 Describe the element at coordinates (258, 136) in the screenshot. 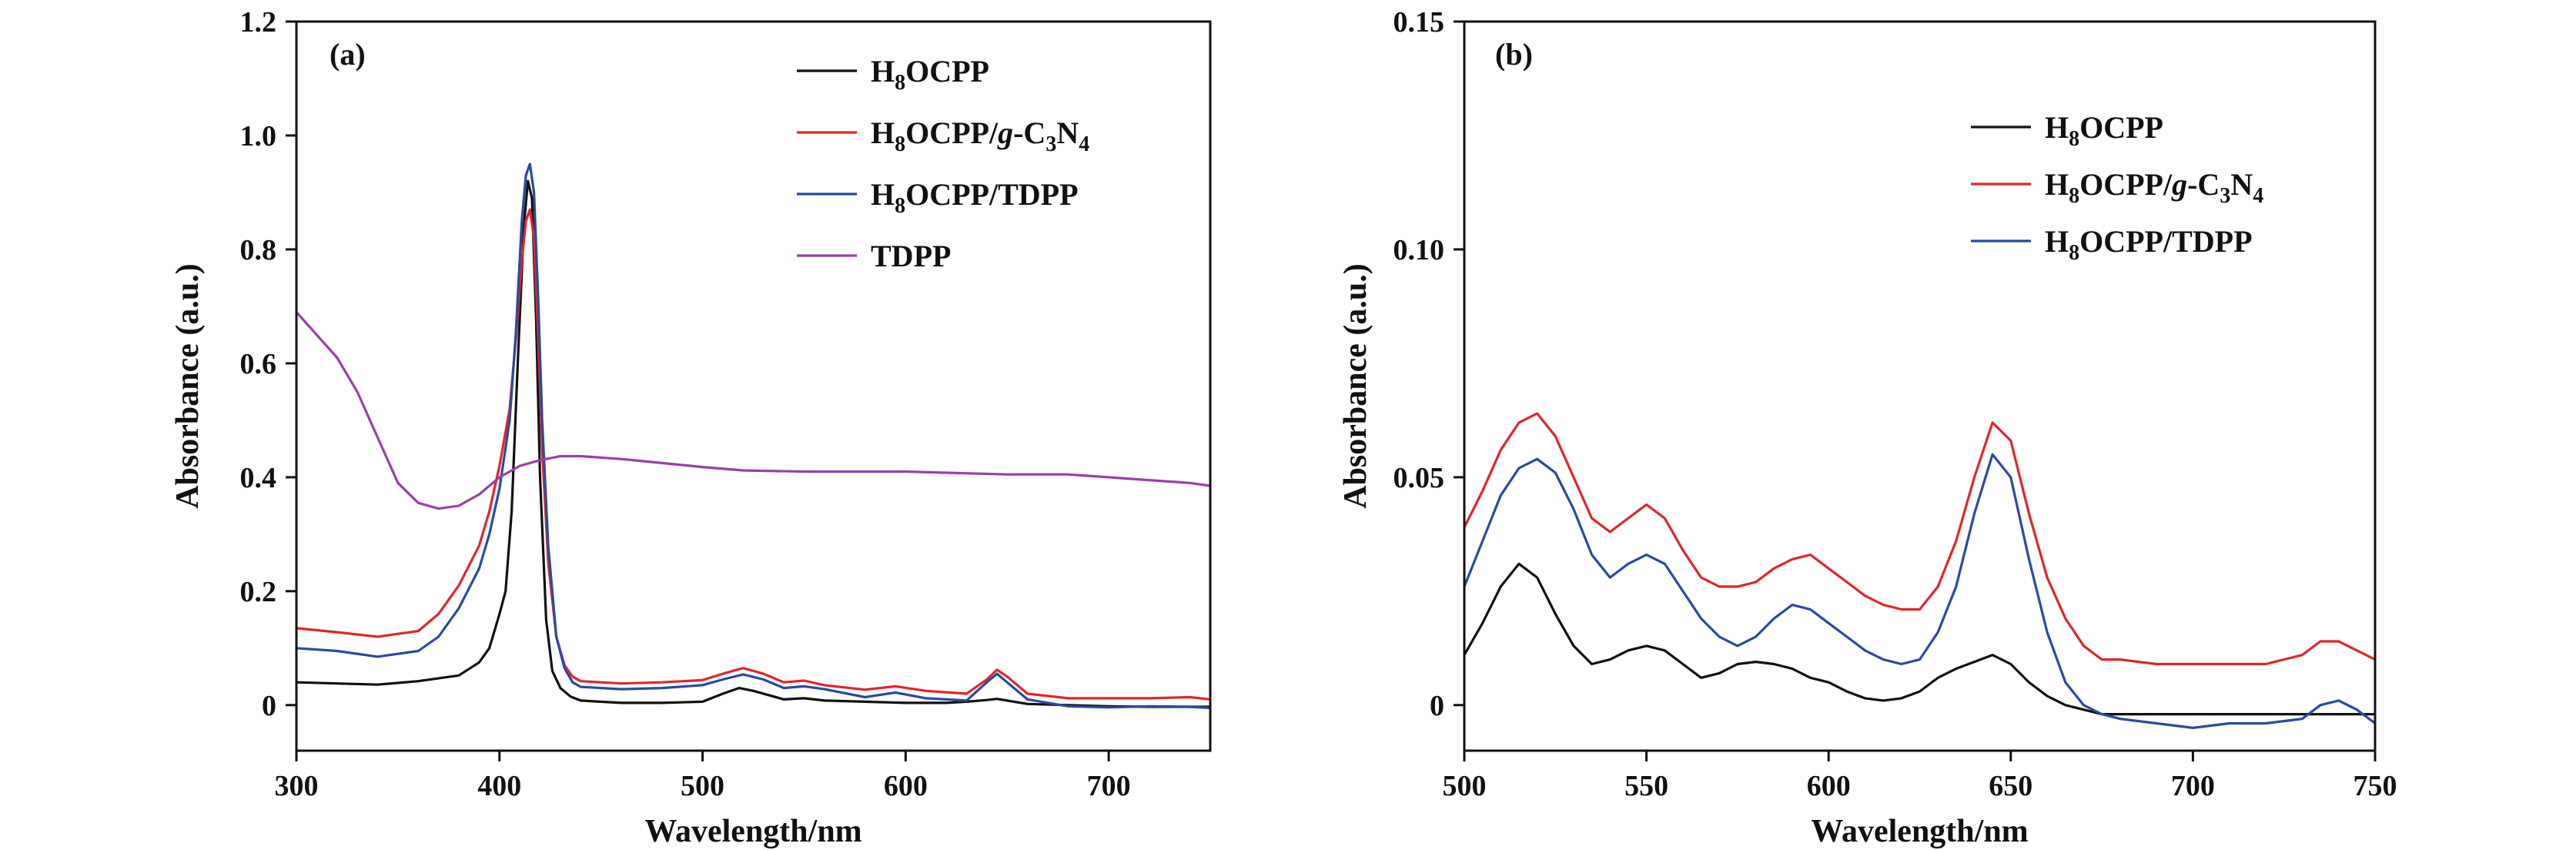

I see `y-tick-label: 1.0` at that location.